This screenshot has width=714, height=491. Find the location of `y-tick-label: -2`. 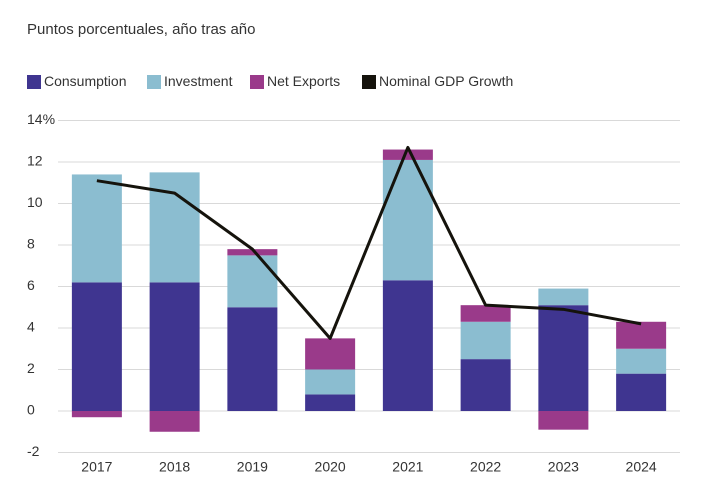

y-tick-label: -2 is located at coordinates (33, 451).